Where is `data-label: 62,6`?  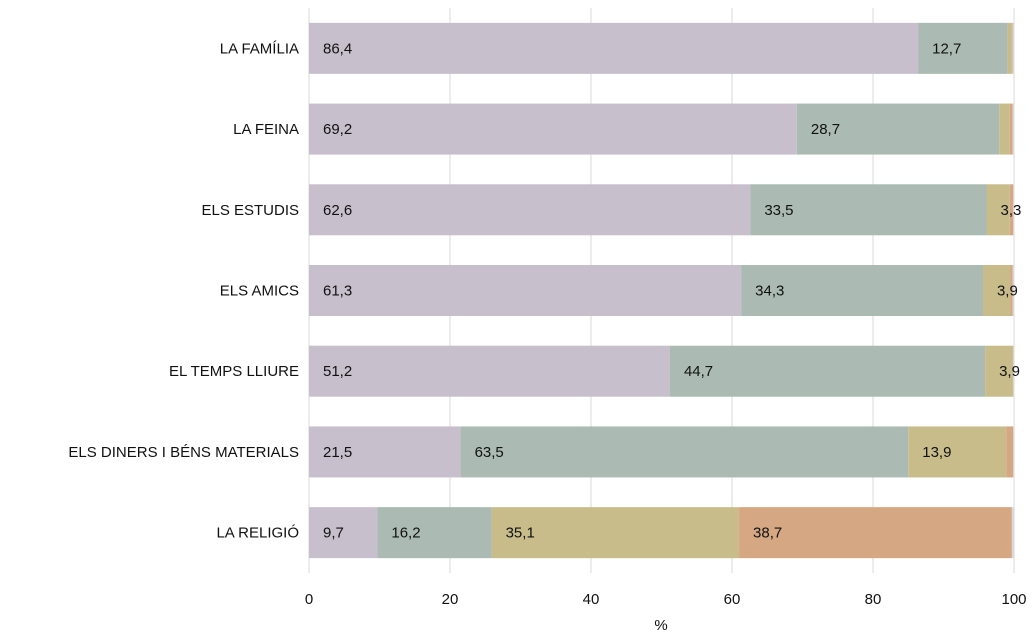 data-label: 62,6 is located at coordinates (337, 210).